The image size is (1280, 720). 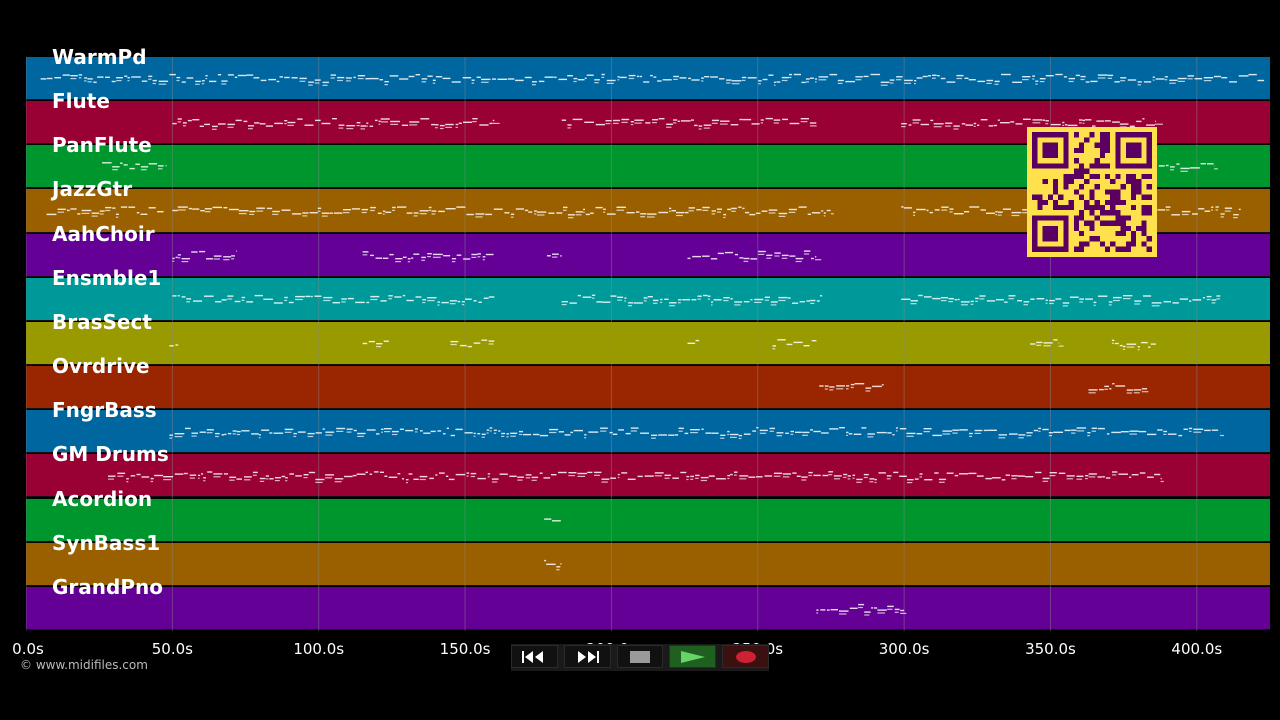 I want to click on fast-forward-icon, so click(x=589, y=656).